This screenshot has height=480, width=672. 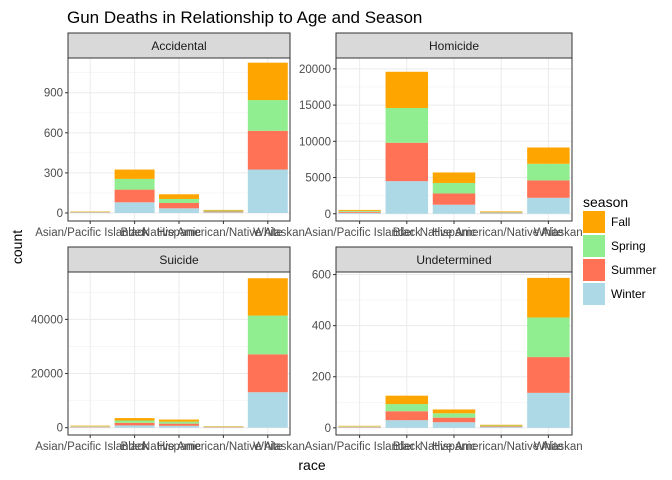 I want to click on legend-key-spring, so click(x=594, y=246).